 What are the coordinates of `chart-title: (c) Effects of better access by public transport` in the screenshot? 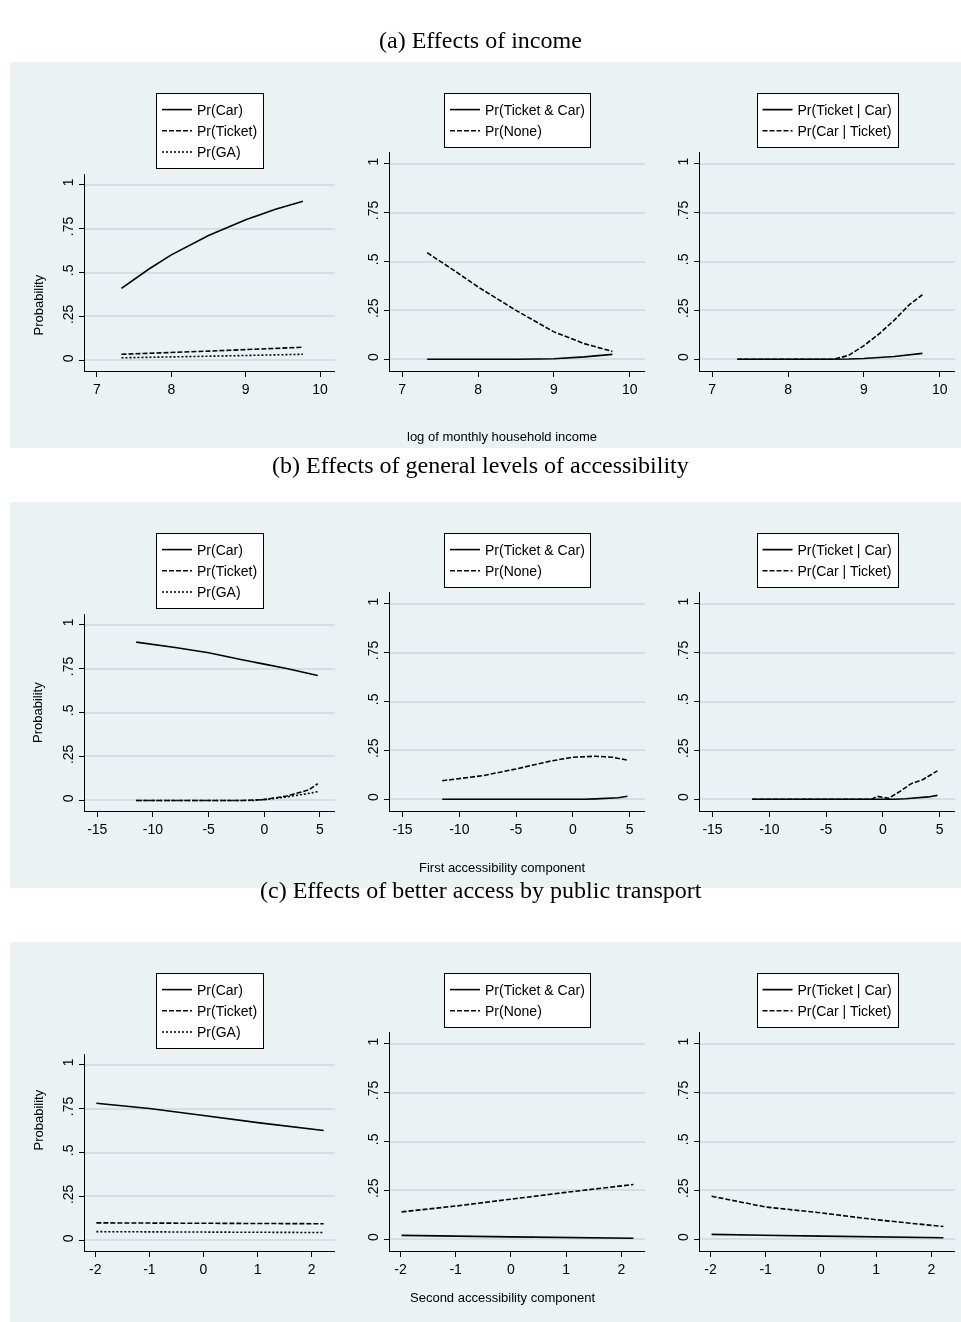 It's located at (481, 890).